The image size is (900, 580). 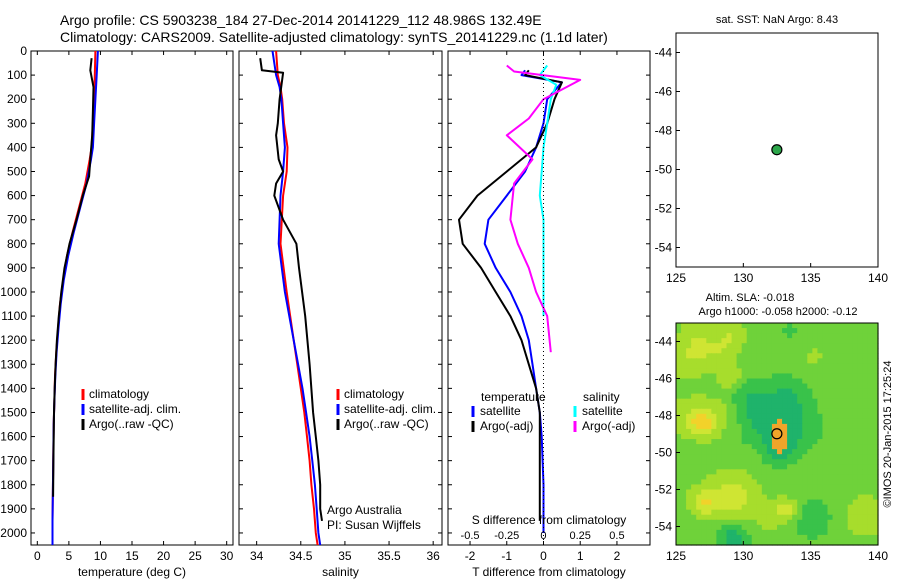 I want to click on x-axis-label: T difference from climatology, so click(x=549, y=572).